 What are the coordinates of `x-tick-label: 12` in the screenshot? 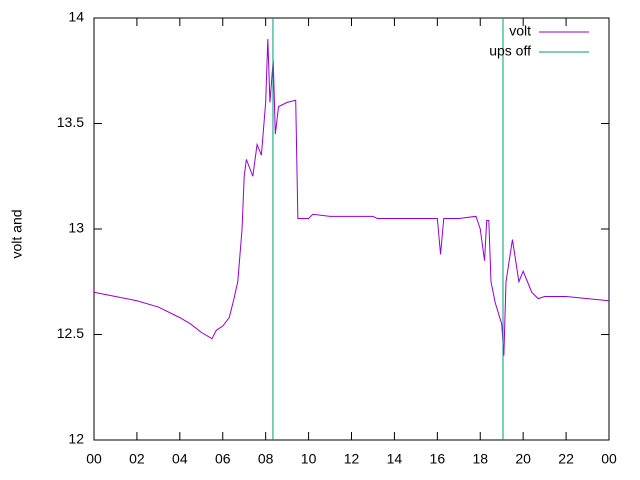 It's located at (352, 459).